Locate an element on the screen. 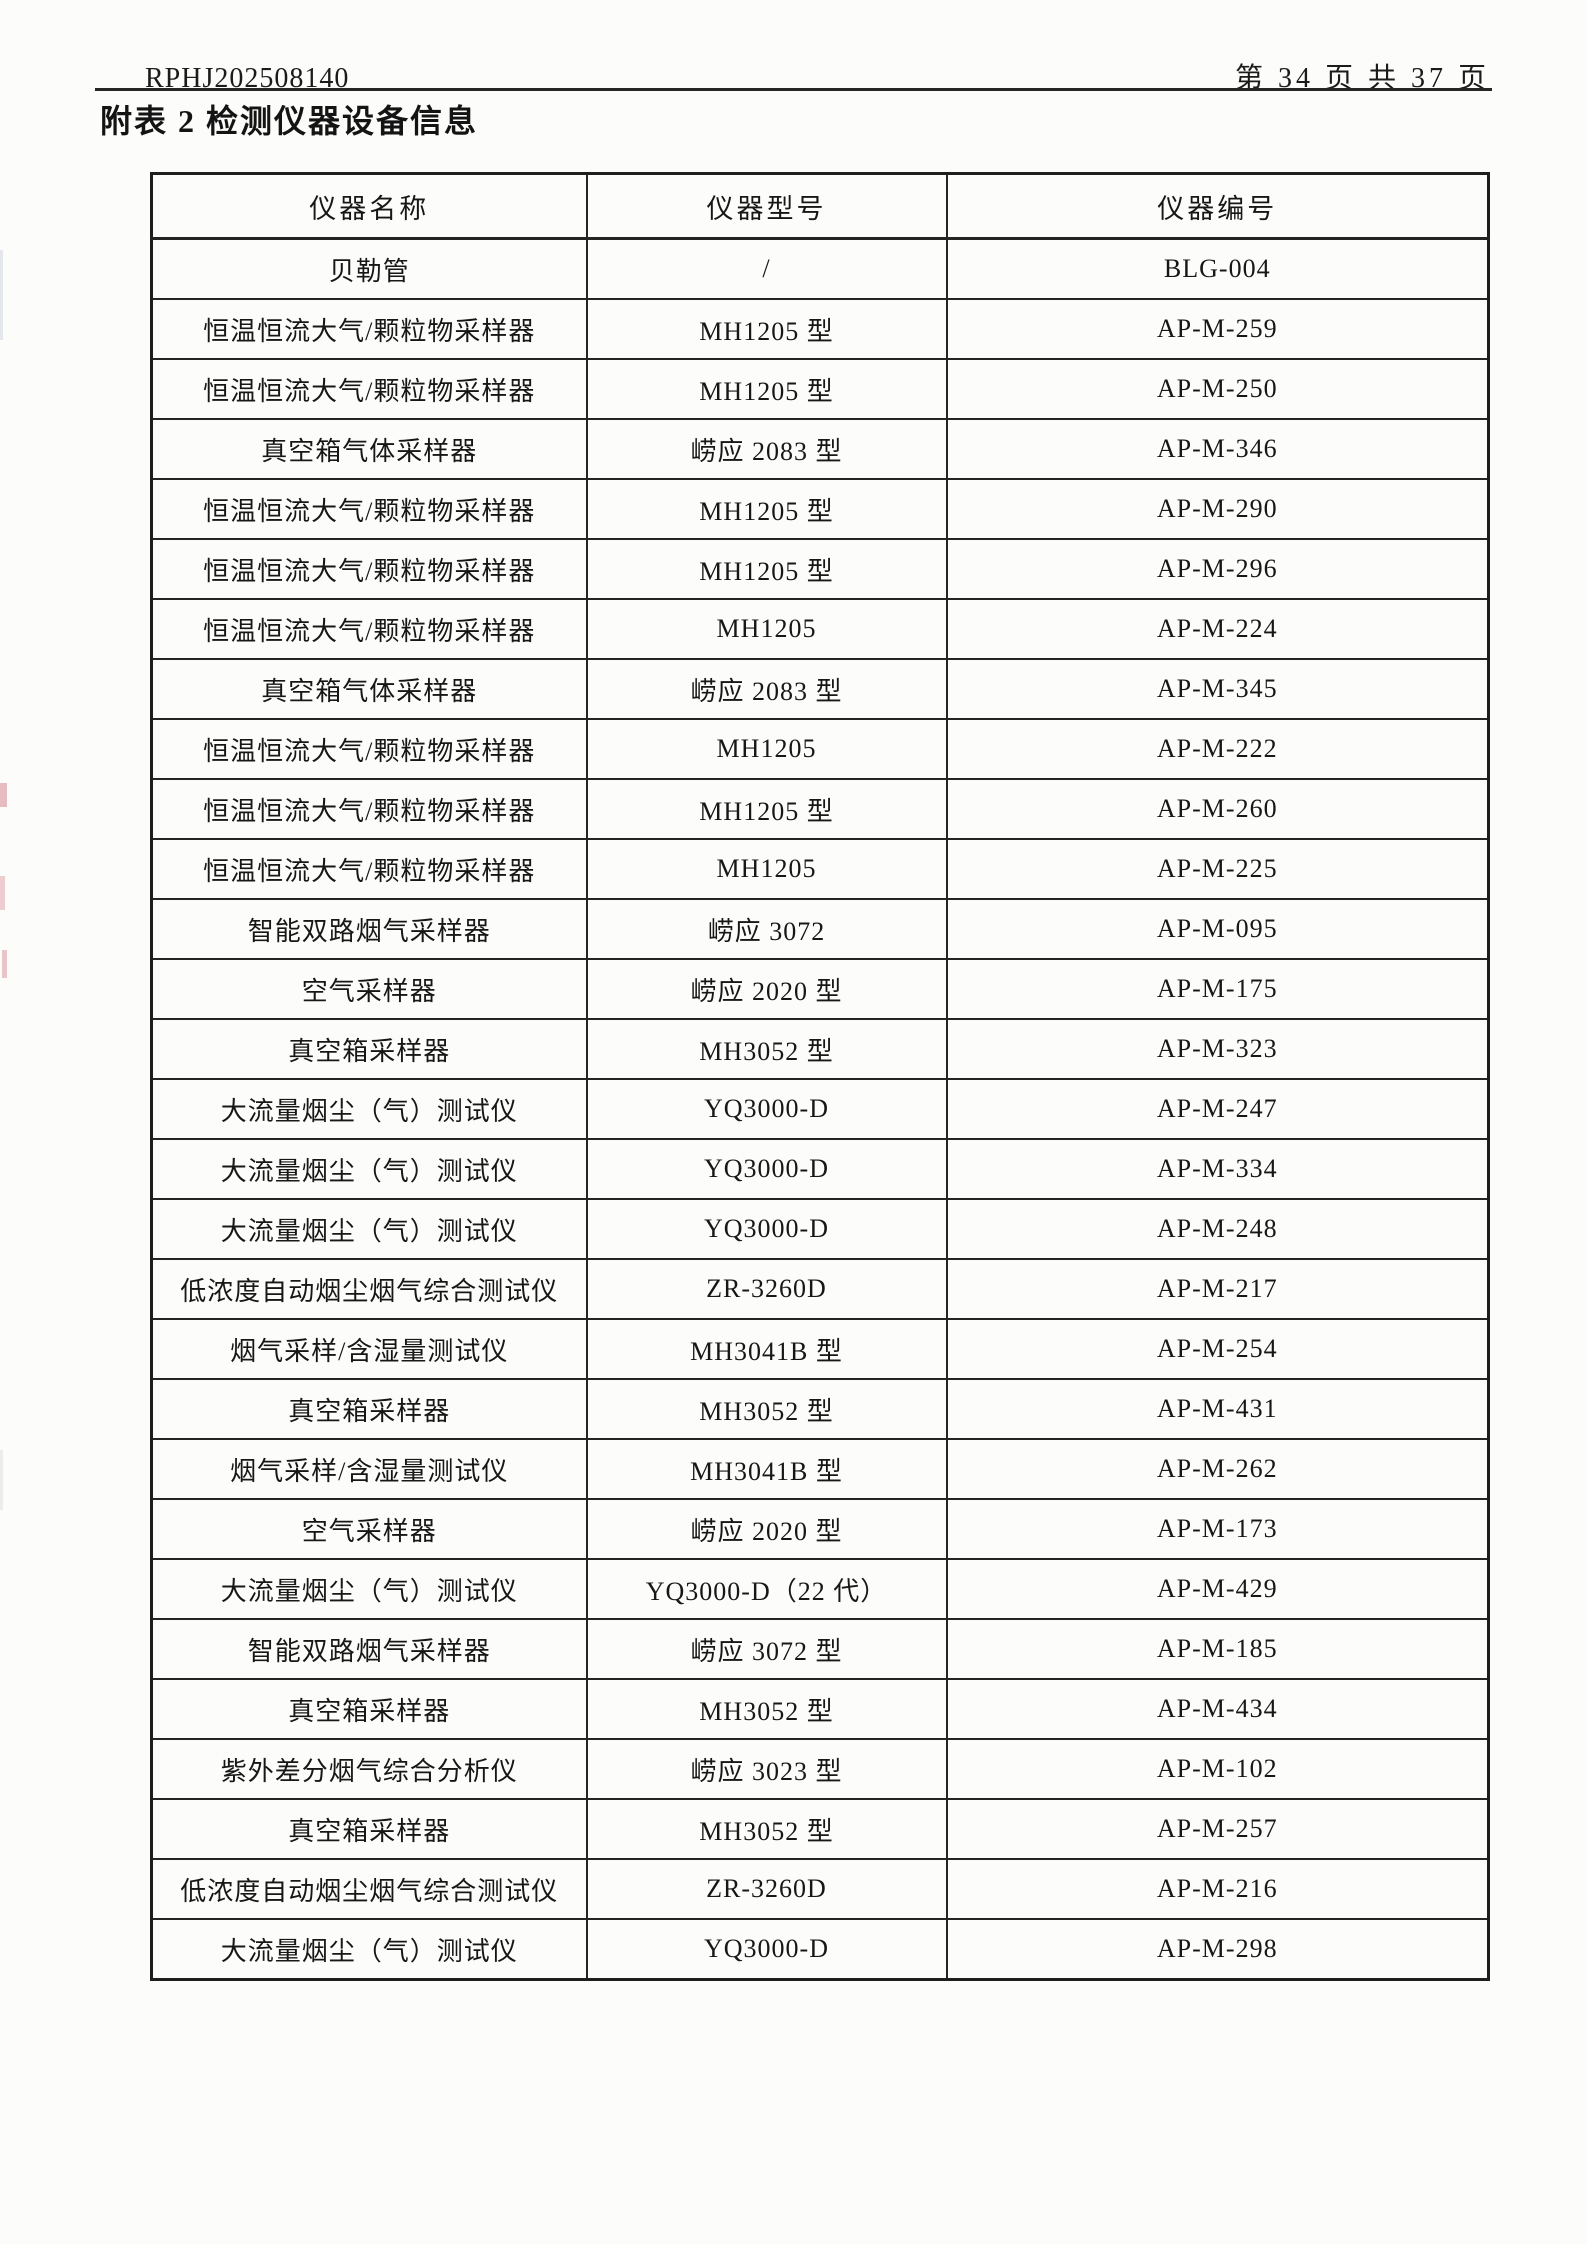 This screenshot has width=1587, height=2244. table-row: 烟气采样/含湿量测试仪 MH3041B 型 AP-M-262 is located at coordinates (820, 1469).